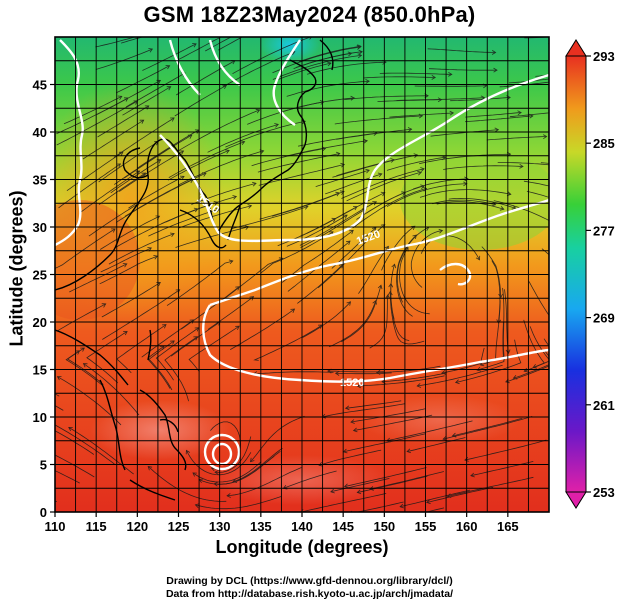 This screenshot has width=619, height=605. Describe the element at coordinates (220, 526) in the screenshot. I see `x-tick-label: 130` at that location.